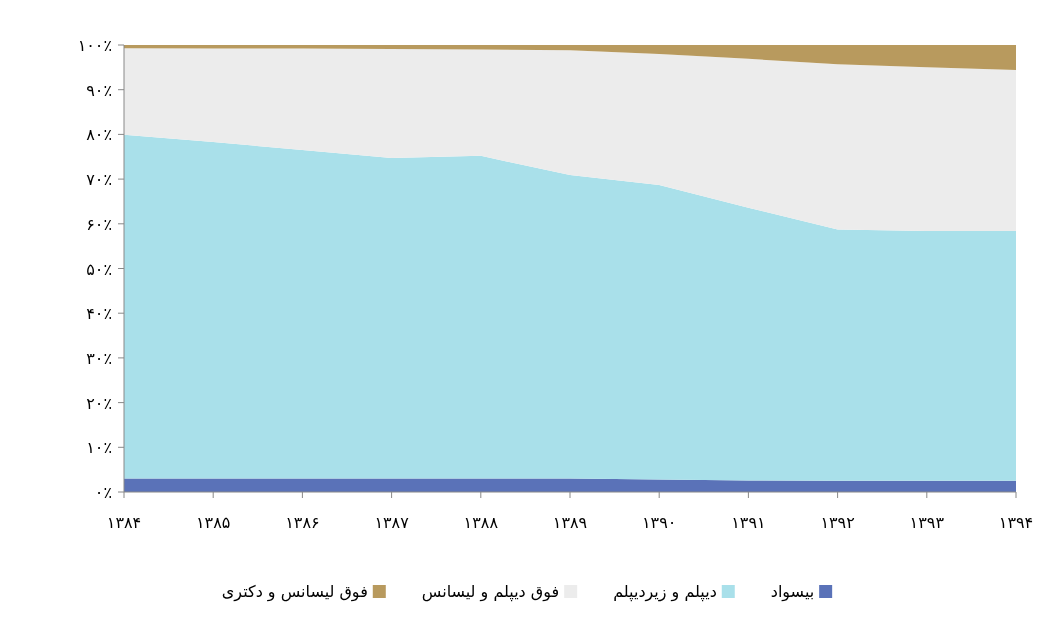  What do you see at coordinates (792, 592) in the screenshot?
I see `legend-label: بیسواد` at bounding box center [792, 592].